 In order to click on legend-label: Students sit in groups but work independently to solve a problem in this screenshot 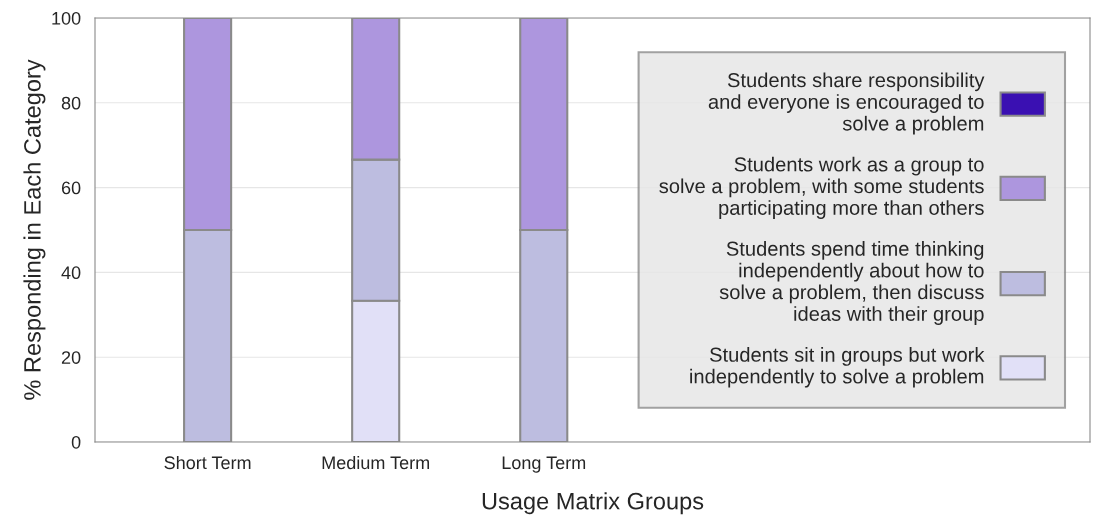, I will do `click(837, 367)`.